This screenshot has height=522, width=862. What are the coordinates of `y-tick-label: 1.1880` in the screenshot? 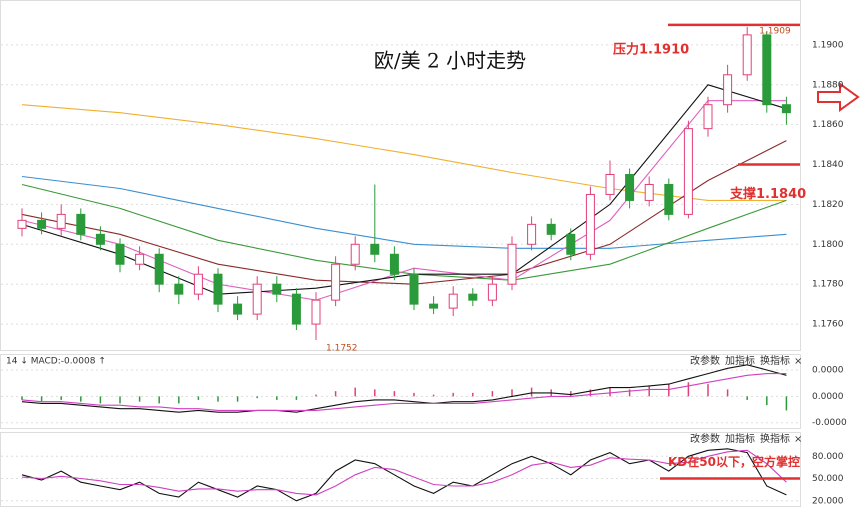 It's located at (828, 85).